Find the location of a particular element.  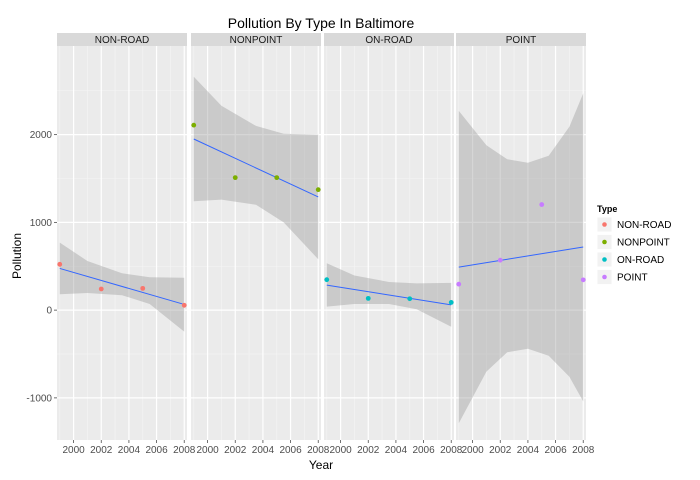

strip-label: ON-ROAD is located at coordinates (388, 40).